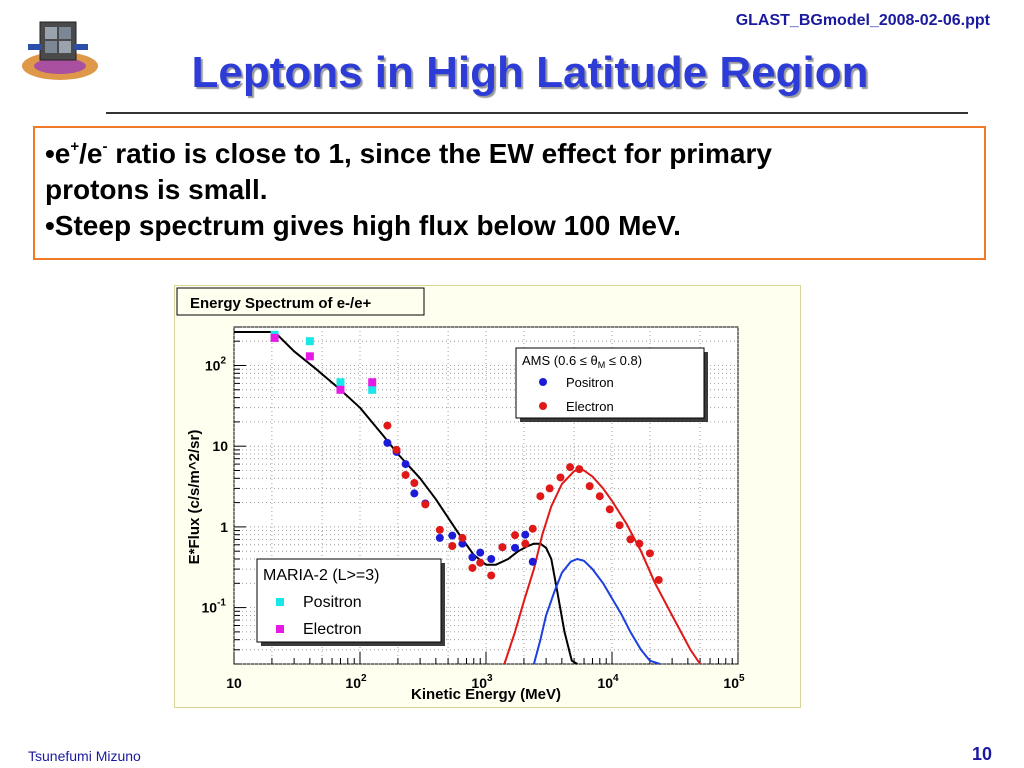 The height and width of the screenshot is (768, 1024). I want to click on ams-legend-header: AMS (0.6 ≤ θM ≤ 0.8), so click(582, 361).